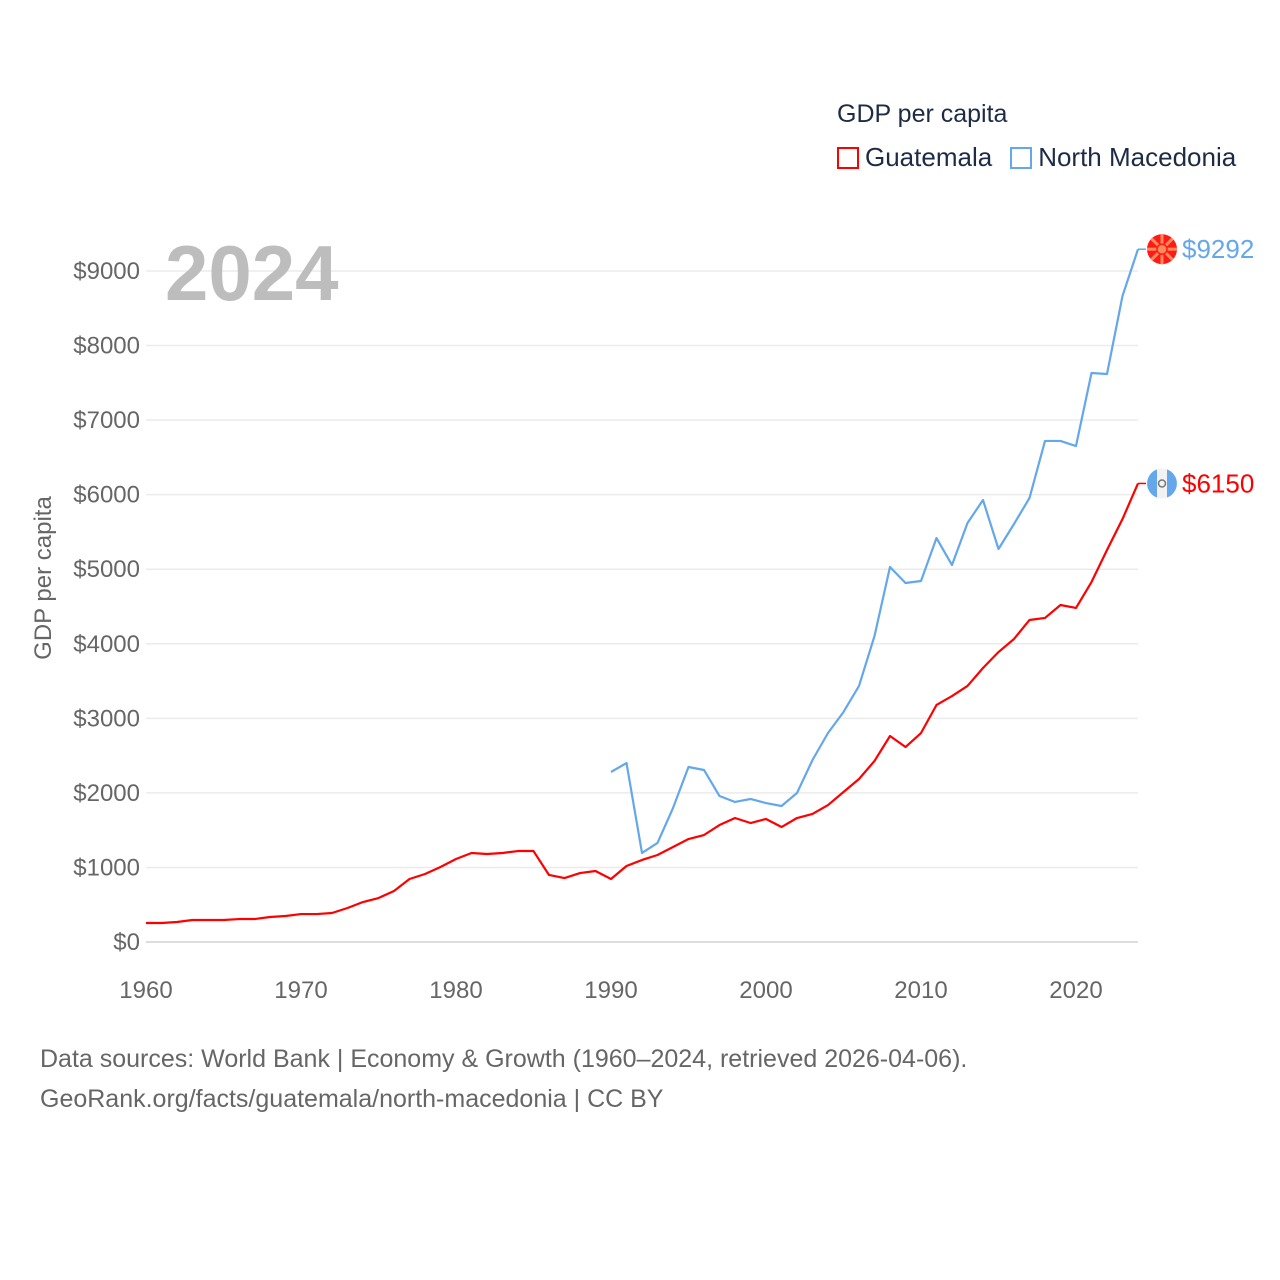 The image size is (1280, 1280). What do you see at coordinates (610, 990) in the screenshot?
I see `x-tick-label: 1990` at bounding box center [610, 990].